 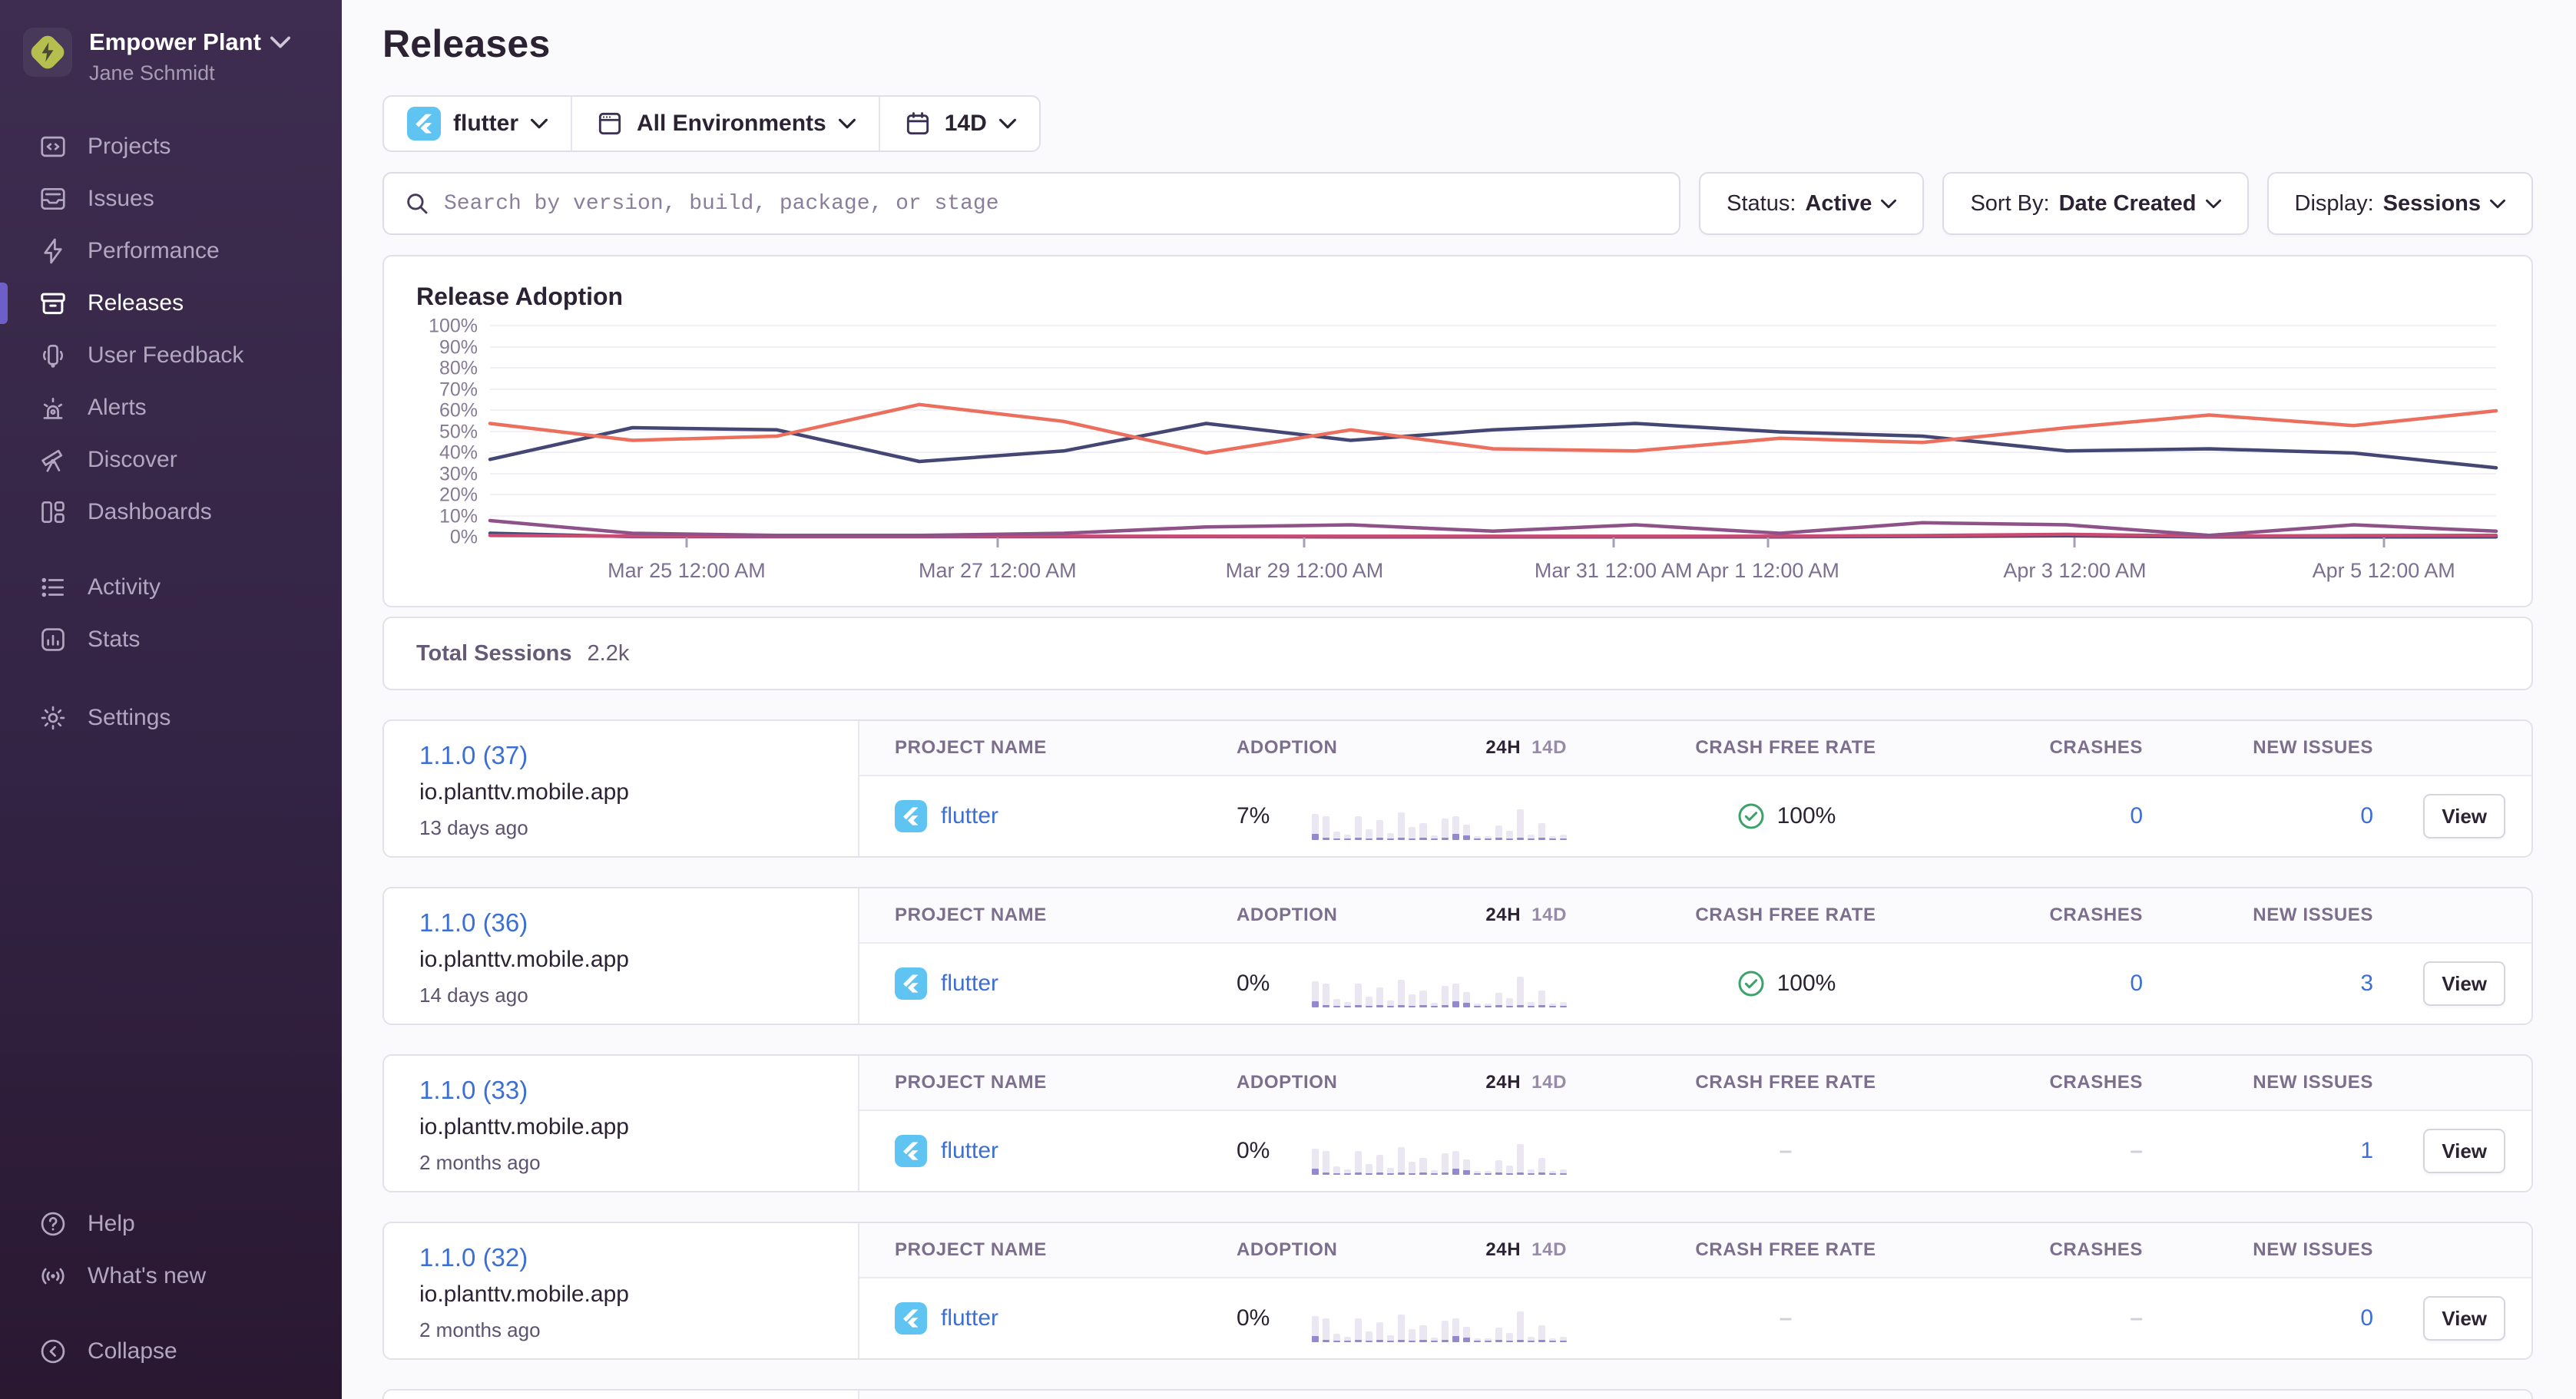 What do you see at coordinates (971, 747) in the screenshot?
I see `col-project-name: PROJECT NAME` at bounding box center [971, 747].